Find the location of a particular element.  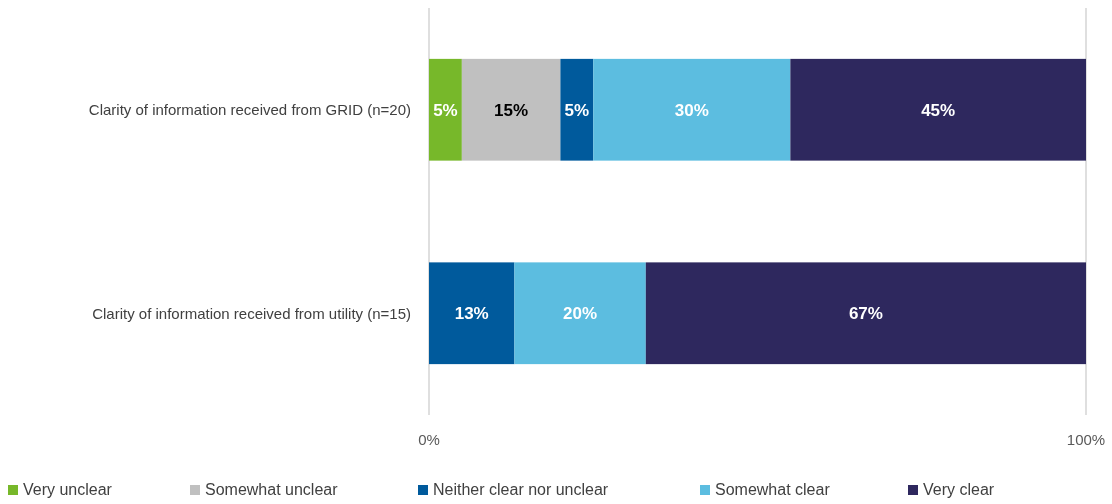

x-tick-label: 100% is located at coordinates (1086, 439).